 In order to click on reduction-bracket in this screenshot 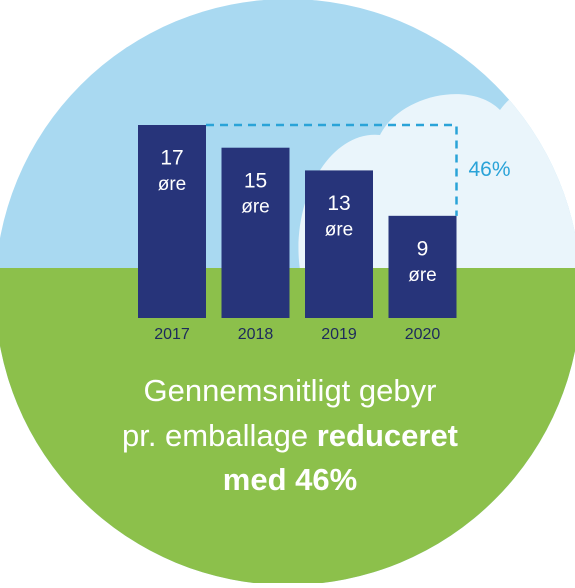, I will do `click(332, 169)`.